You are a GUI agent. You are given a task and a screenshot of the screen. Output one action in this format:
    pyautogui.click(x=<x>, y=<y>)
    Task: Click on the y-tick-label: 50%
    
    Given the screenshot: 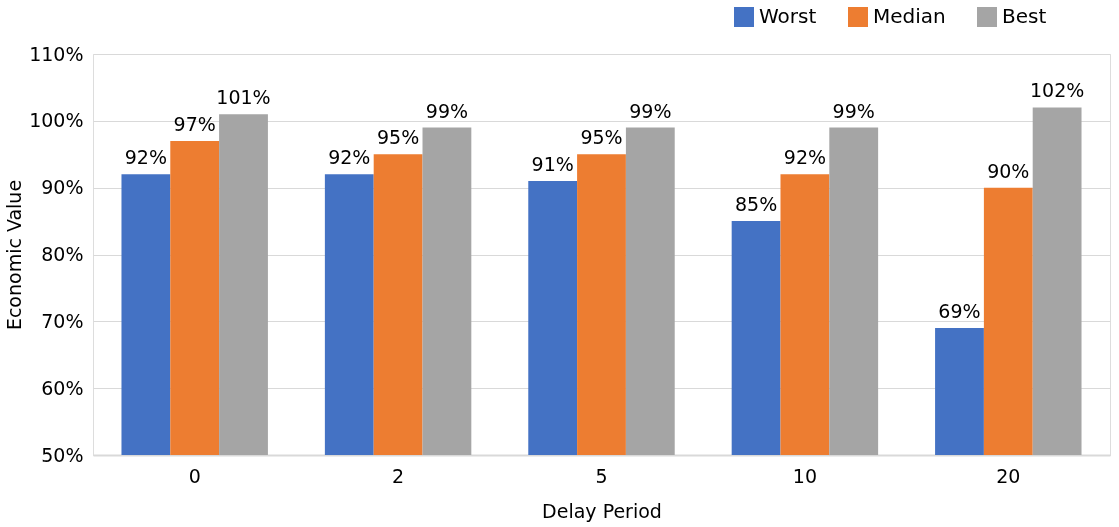 What is the action you would take?
    pyautogui.click(x=62, y=454)
    